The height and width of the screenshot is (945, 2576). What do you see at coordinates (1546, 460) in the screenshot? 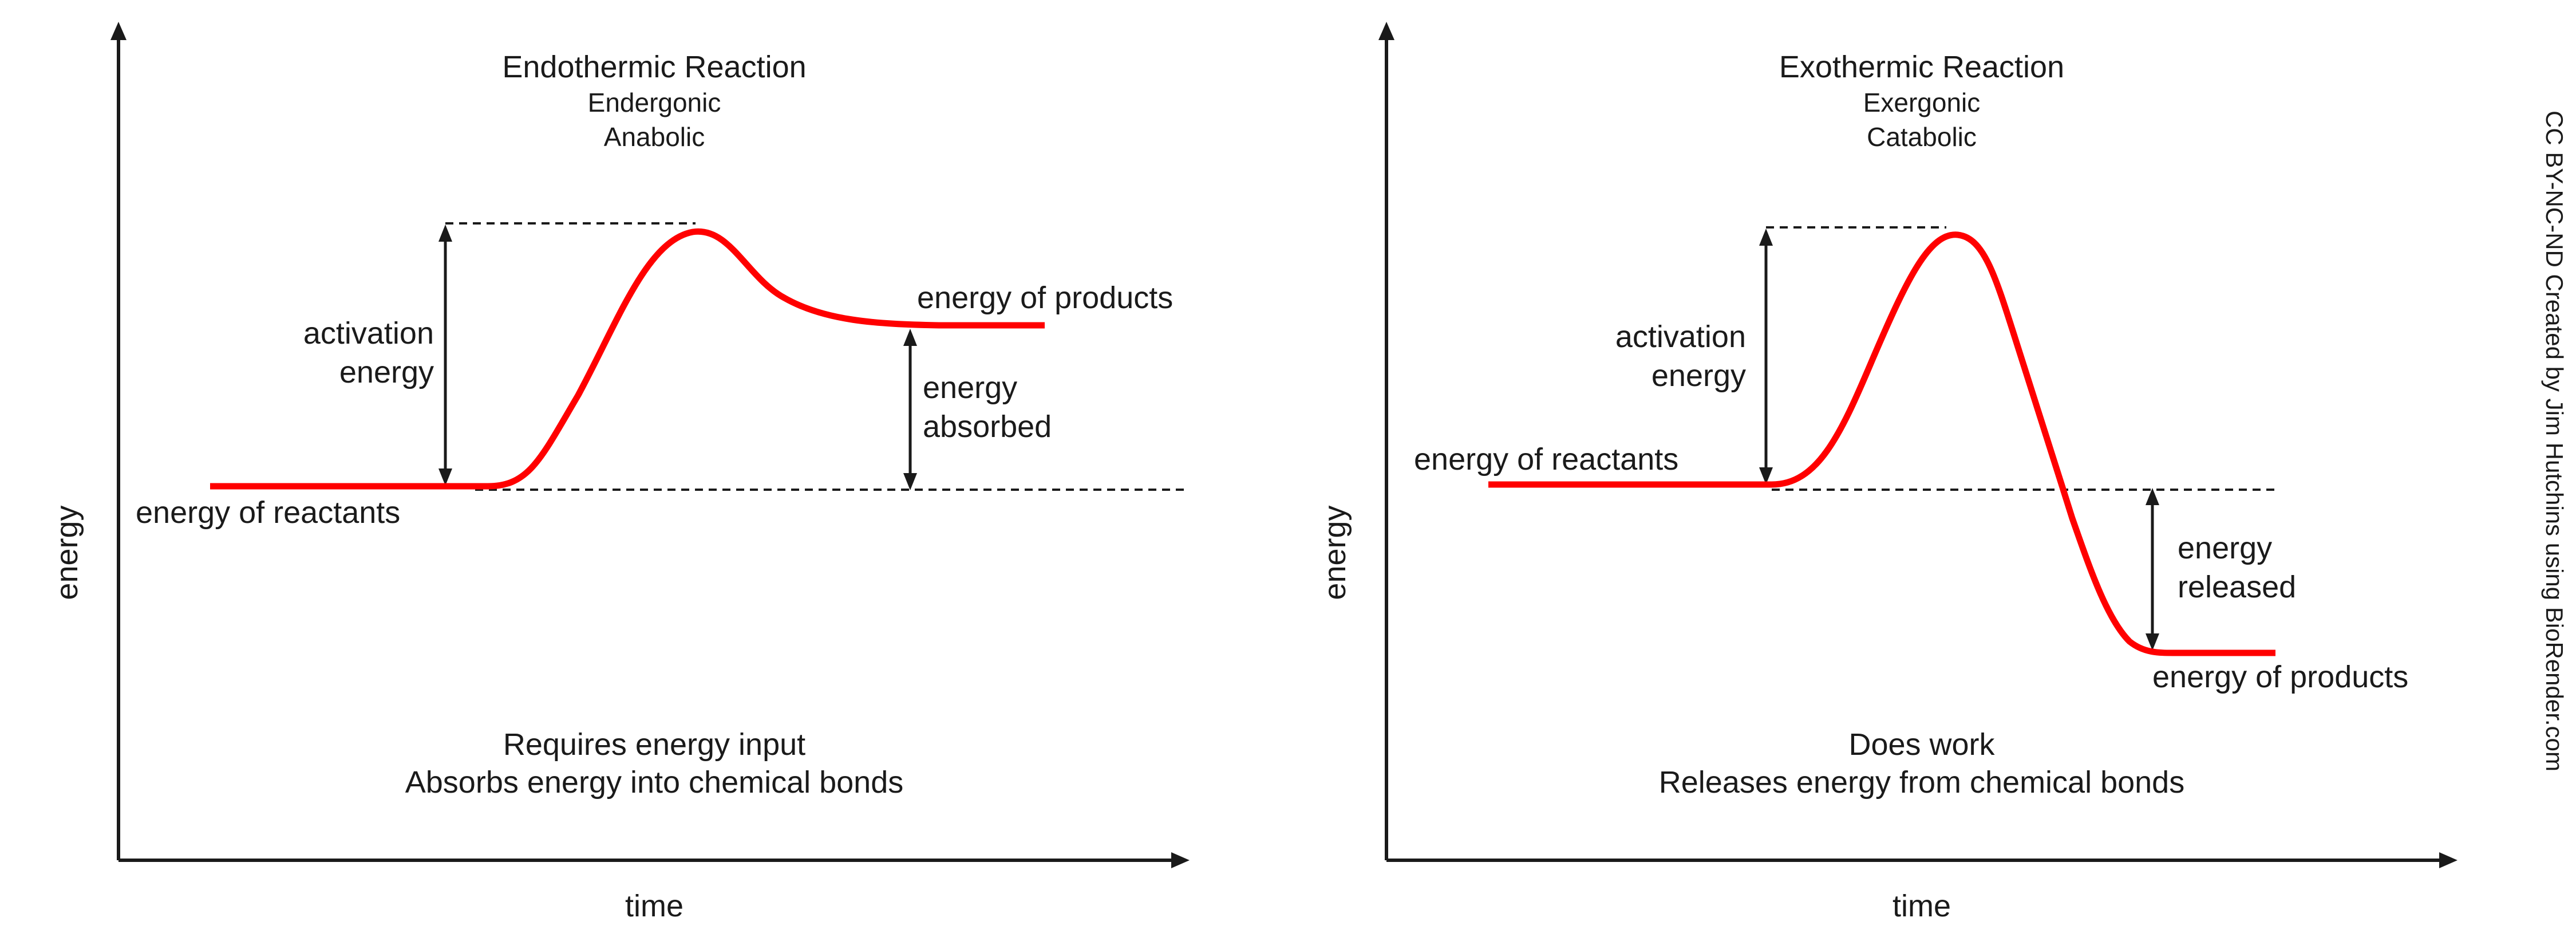
I see `exo-reactants-label: energy of reactants` at bounding box center [1546, 460].